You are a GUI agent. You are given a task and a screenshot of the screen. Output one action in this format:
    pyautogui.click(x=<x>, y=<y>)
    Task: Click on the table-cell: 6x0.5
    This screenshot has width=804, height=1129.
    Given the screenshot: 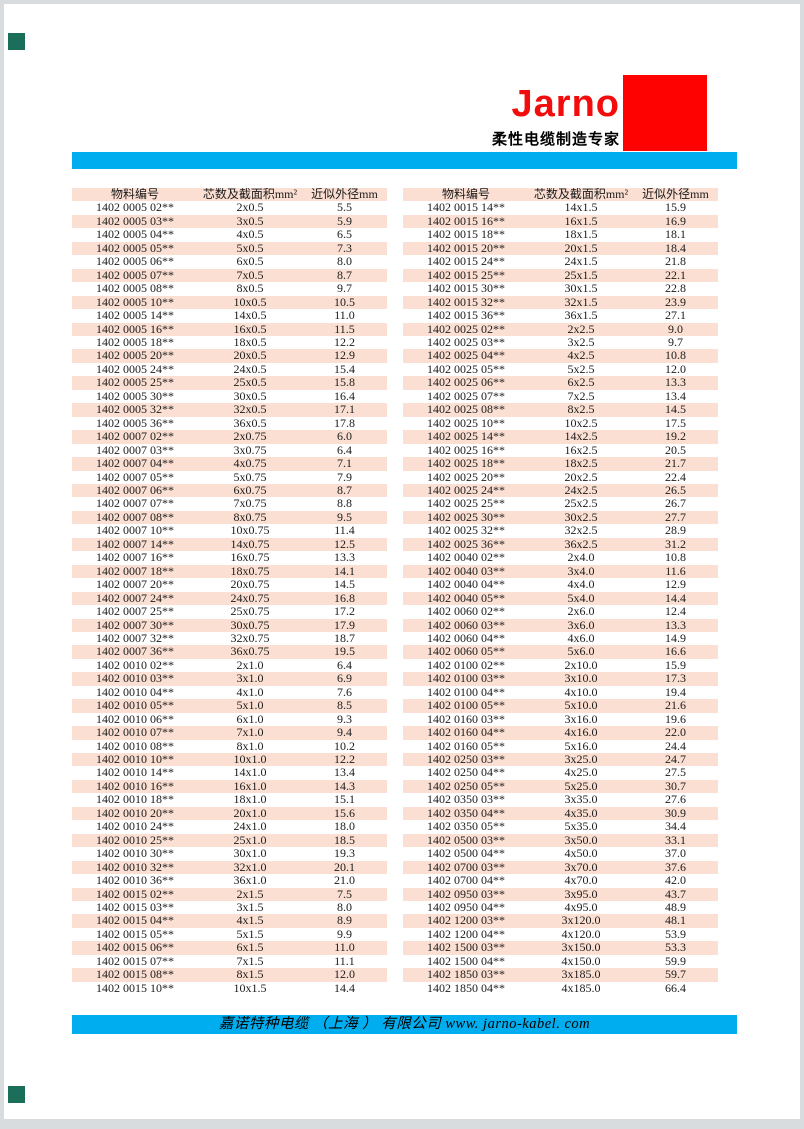 What is the action you would take?
    pyautogui.click(x=250, y=262)
    